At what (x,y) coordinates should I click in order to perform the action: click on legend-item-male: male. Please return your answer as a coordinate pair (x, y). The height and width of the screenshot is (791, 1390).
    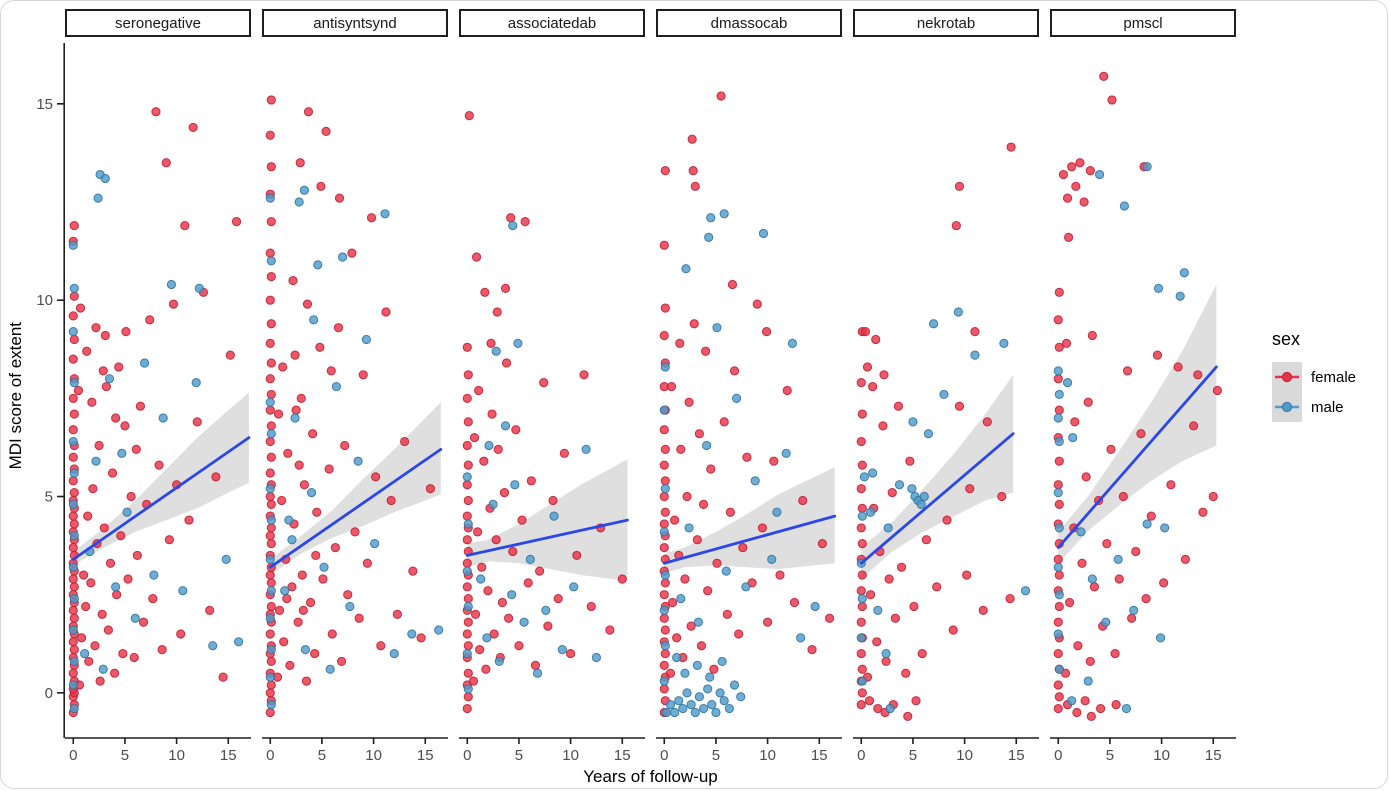
    Looking at the image, I should click on (1329, 407).